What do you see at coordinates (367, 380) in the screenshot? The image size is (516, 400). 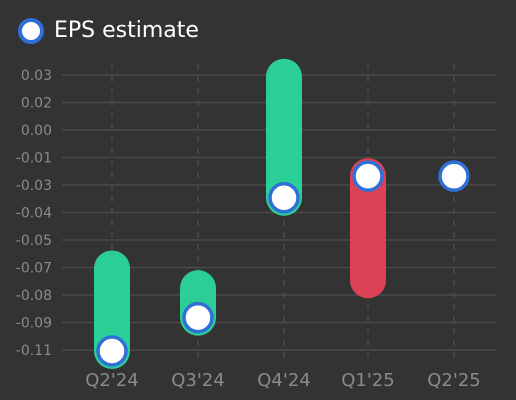 I see `x-tick-label: Q1'25` at bounding box center [367, 380].